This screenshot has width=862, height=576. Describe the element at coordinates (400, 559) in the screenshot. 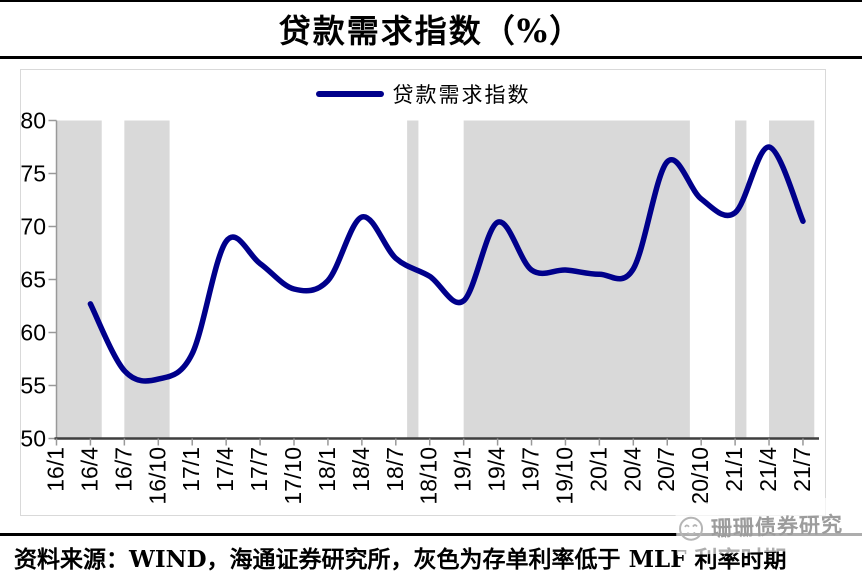

I see `source-note: 资料来源：WIND，海通证券研究所，灰色为存单利率低于 MLF 利率时期` at that location.